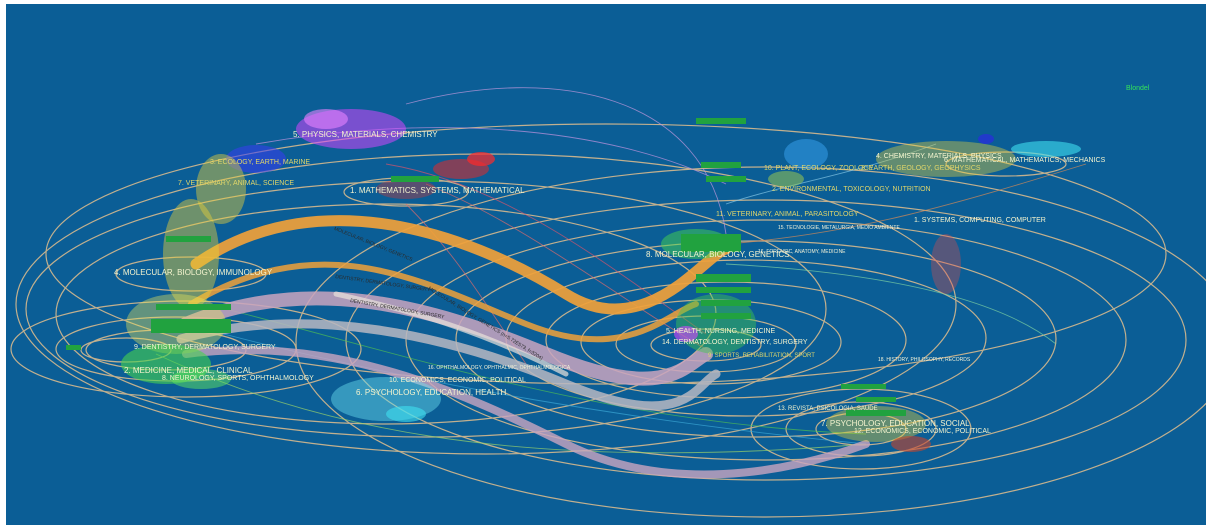 This screenshot has height=529, width=1212. Describe the element at coordinates (721, 331) in the screenshot. I see `node-label: 5. HEALTH, NURSING, MEDICINE` at that location.